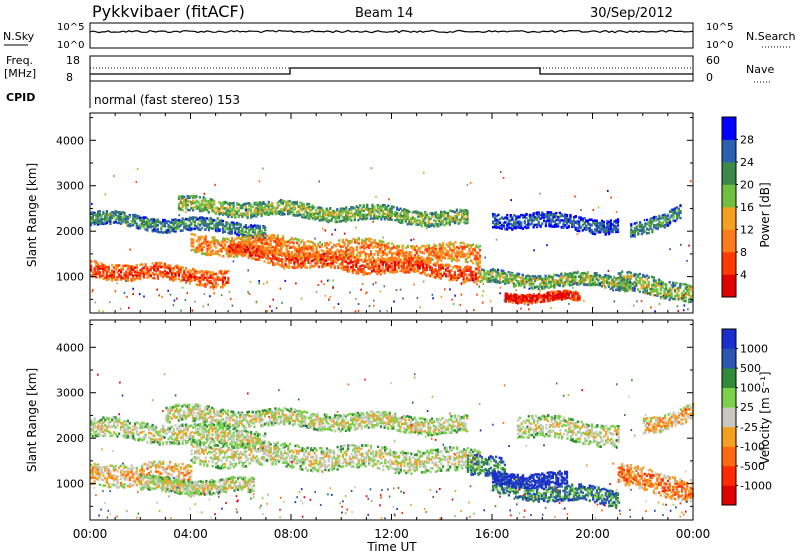 This screenshot has height=558, width=800. Describe the element at coordinates (167, 100) in the screenshot. I see `cpid-value: normal (fast stereo) 153` at that location.